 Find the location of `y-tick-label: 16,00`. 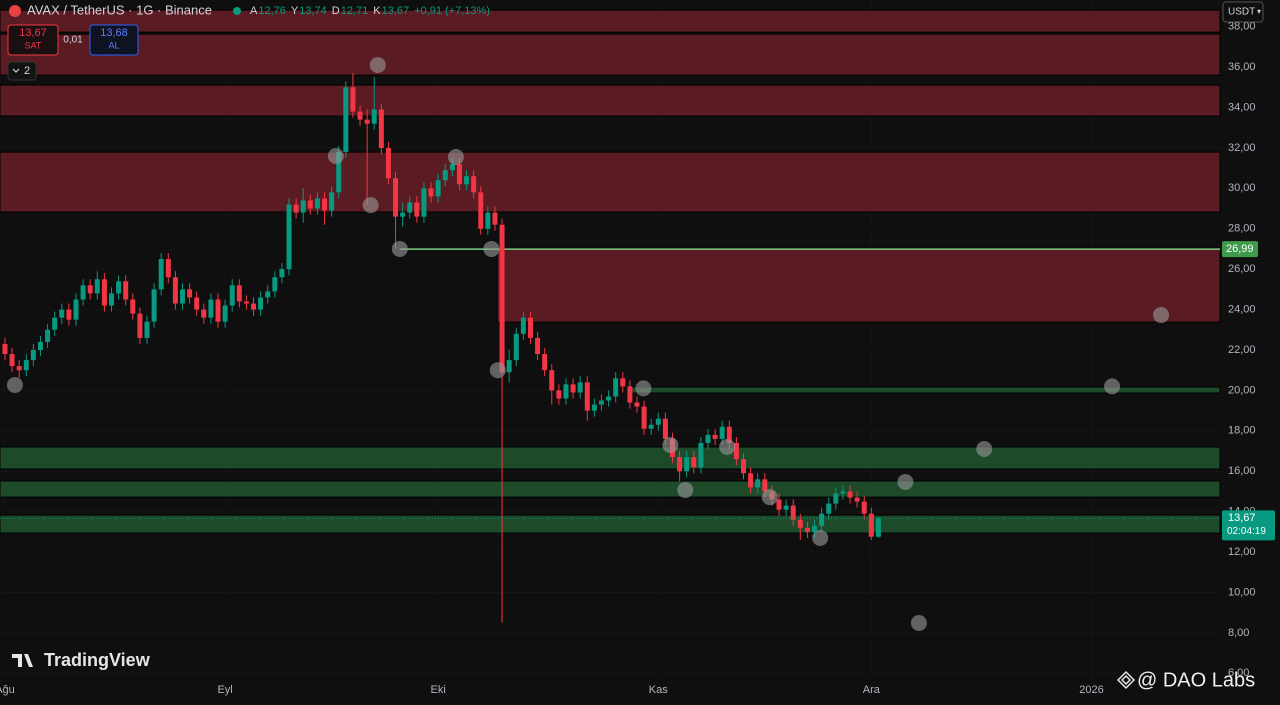

y-tick-label: 16,00 is located at coordinates (1242, 471).